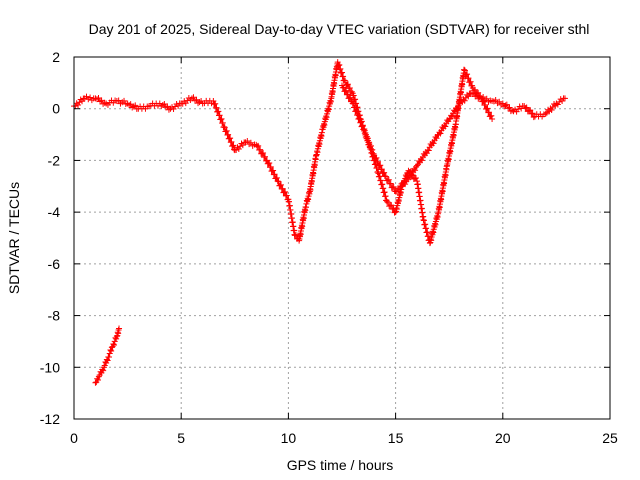 This screenshot has width=640, height=480. Describe the element at coordinates (340, 465) in the screenshot. I see `x-axis-label: GPS time / hours` at that location.